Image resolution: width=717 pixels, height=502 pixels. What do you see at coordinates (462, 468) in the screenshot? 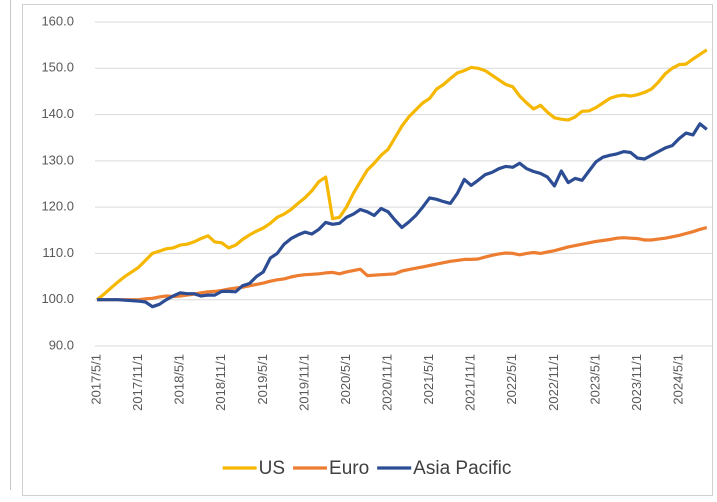
I see `legend-label: Asia Pacific` at bounding box center [462, 468].